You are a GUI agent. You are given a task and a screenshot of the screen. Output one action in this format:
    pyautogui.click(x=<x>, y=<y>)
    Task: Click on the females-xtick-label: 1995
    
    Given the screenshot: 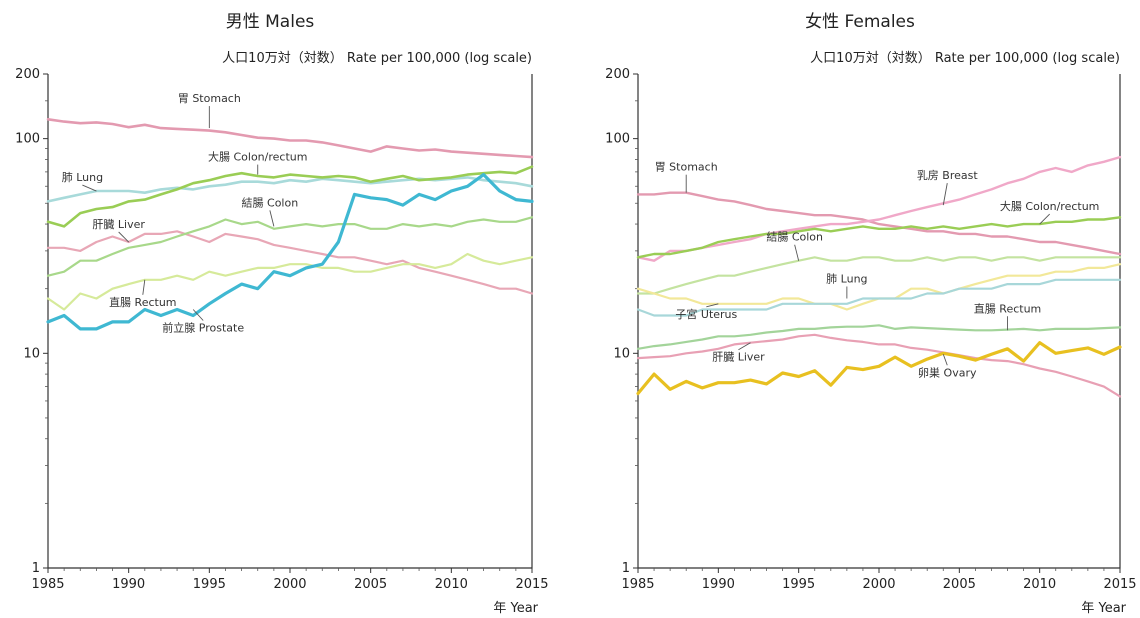 What is the action you would take?
    pyautogui.click(x=798, y=584)
    